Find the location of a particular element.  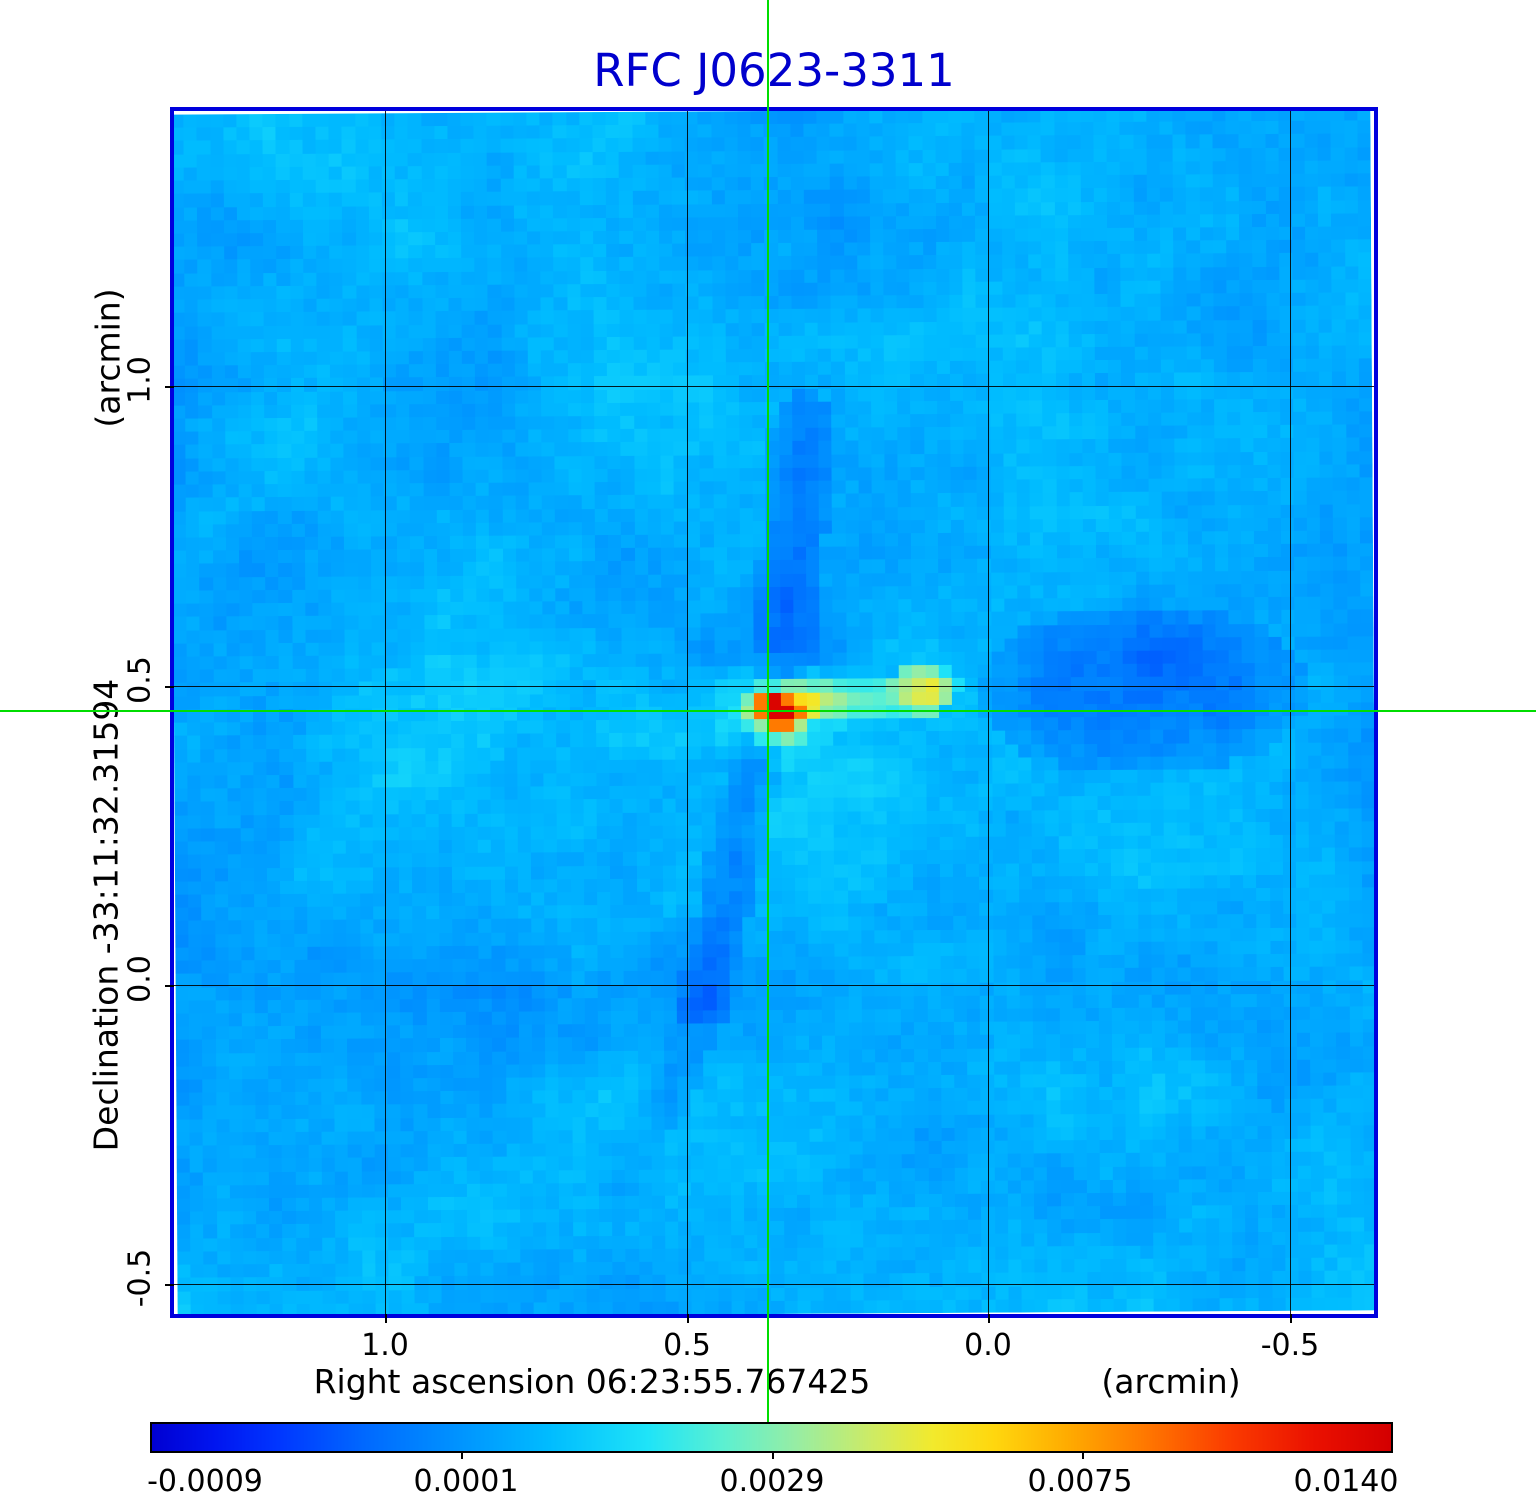

colorbar-gradient is located at coordinates (771, 1437).